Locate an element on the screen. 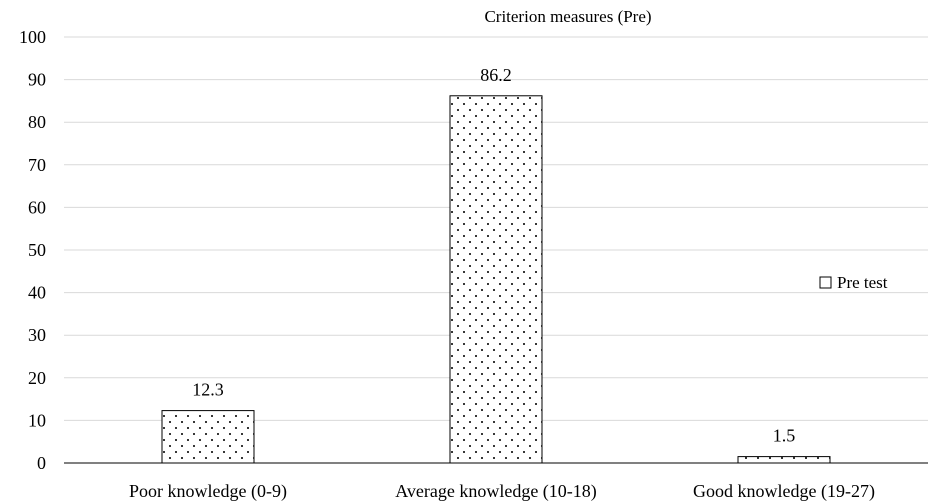  y-tick-label: 60 is located at coordinates (37, 207).